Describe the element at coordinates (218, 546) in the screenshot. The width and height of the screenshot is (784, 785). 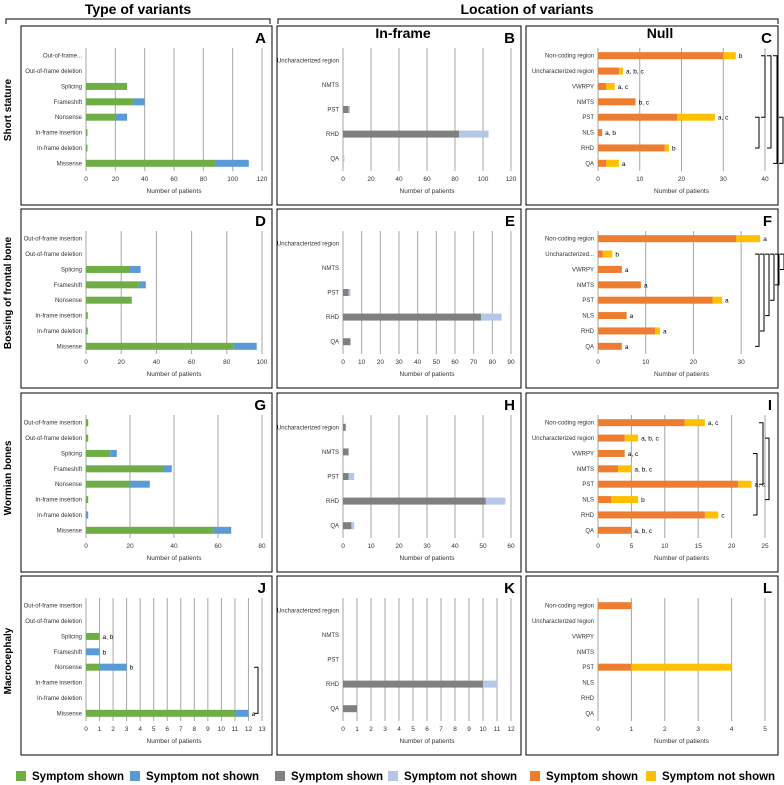
I see `panel-g-tick-label: 60` at that location.